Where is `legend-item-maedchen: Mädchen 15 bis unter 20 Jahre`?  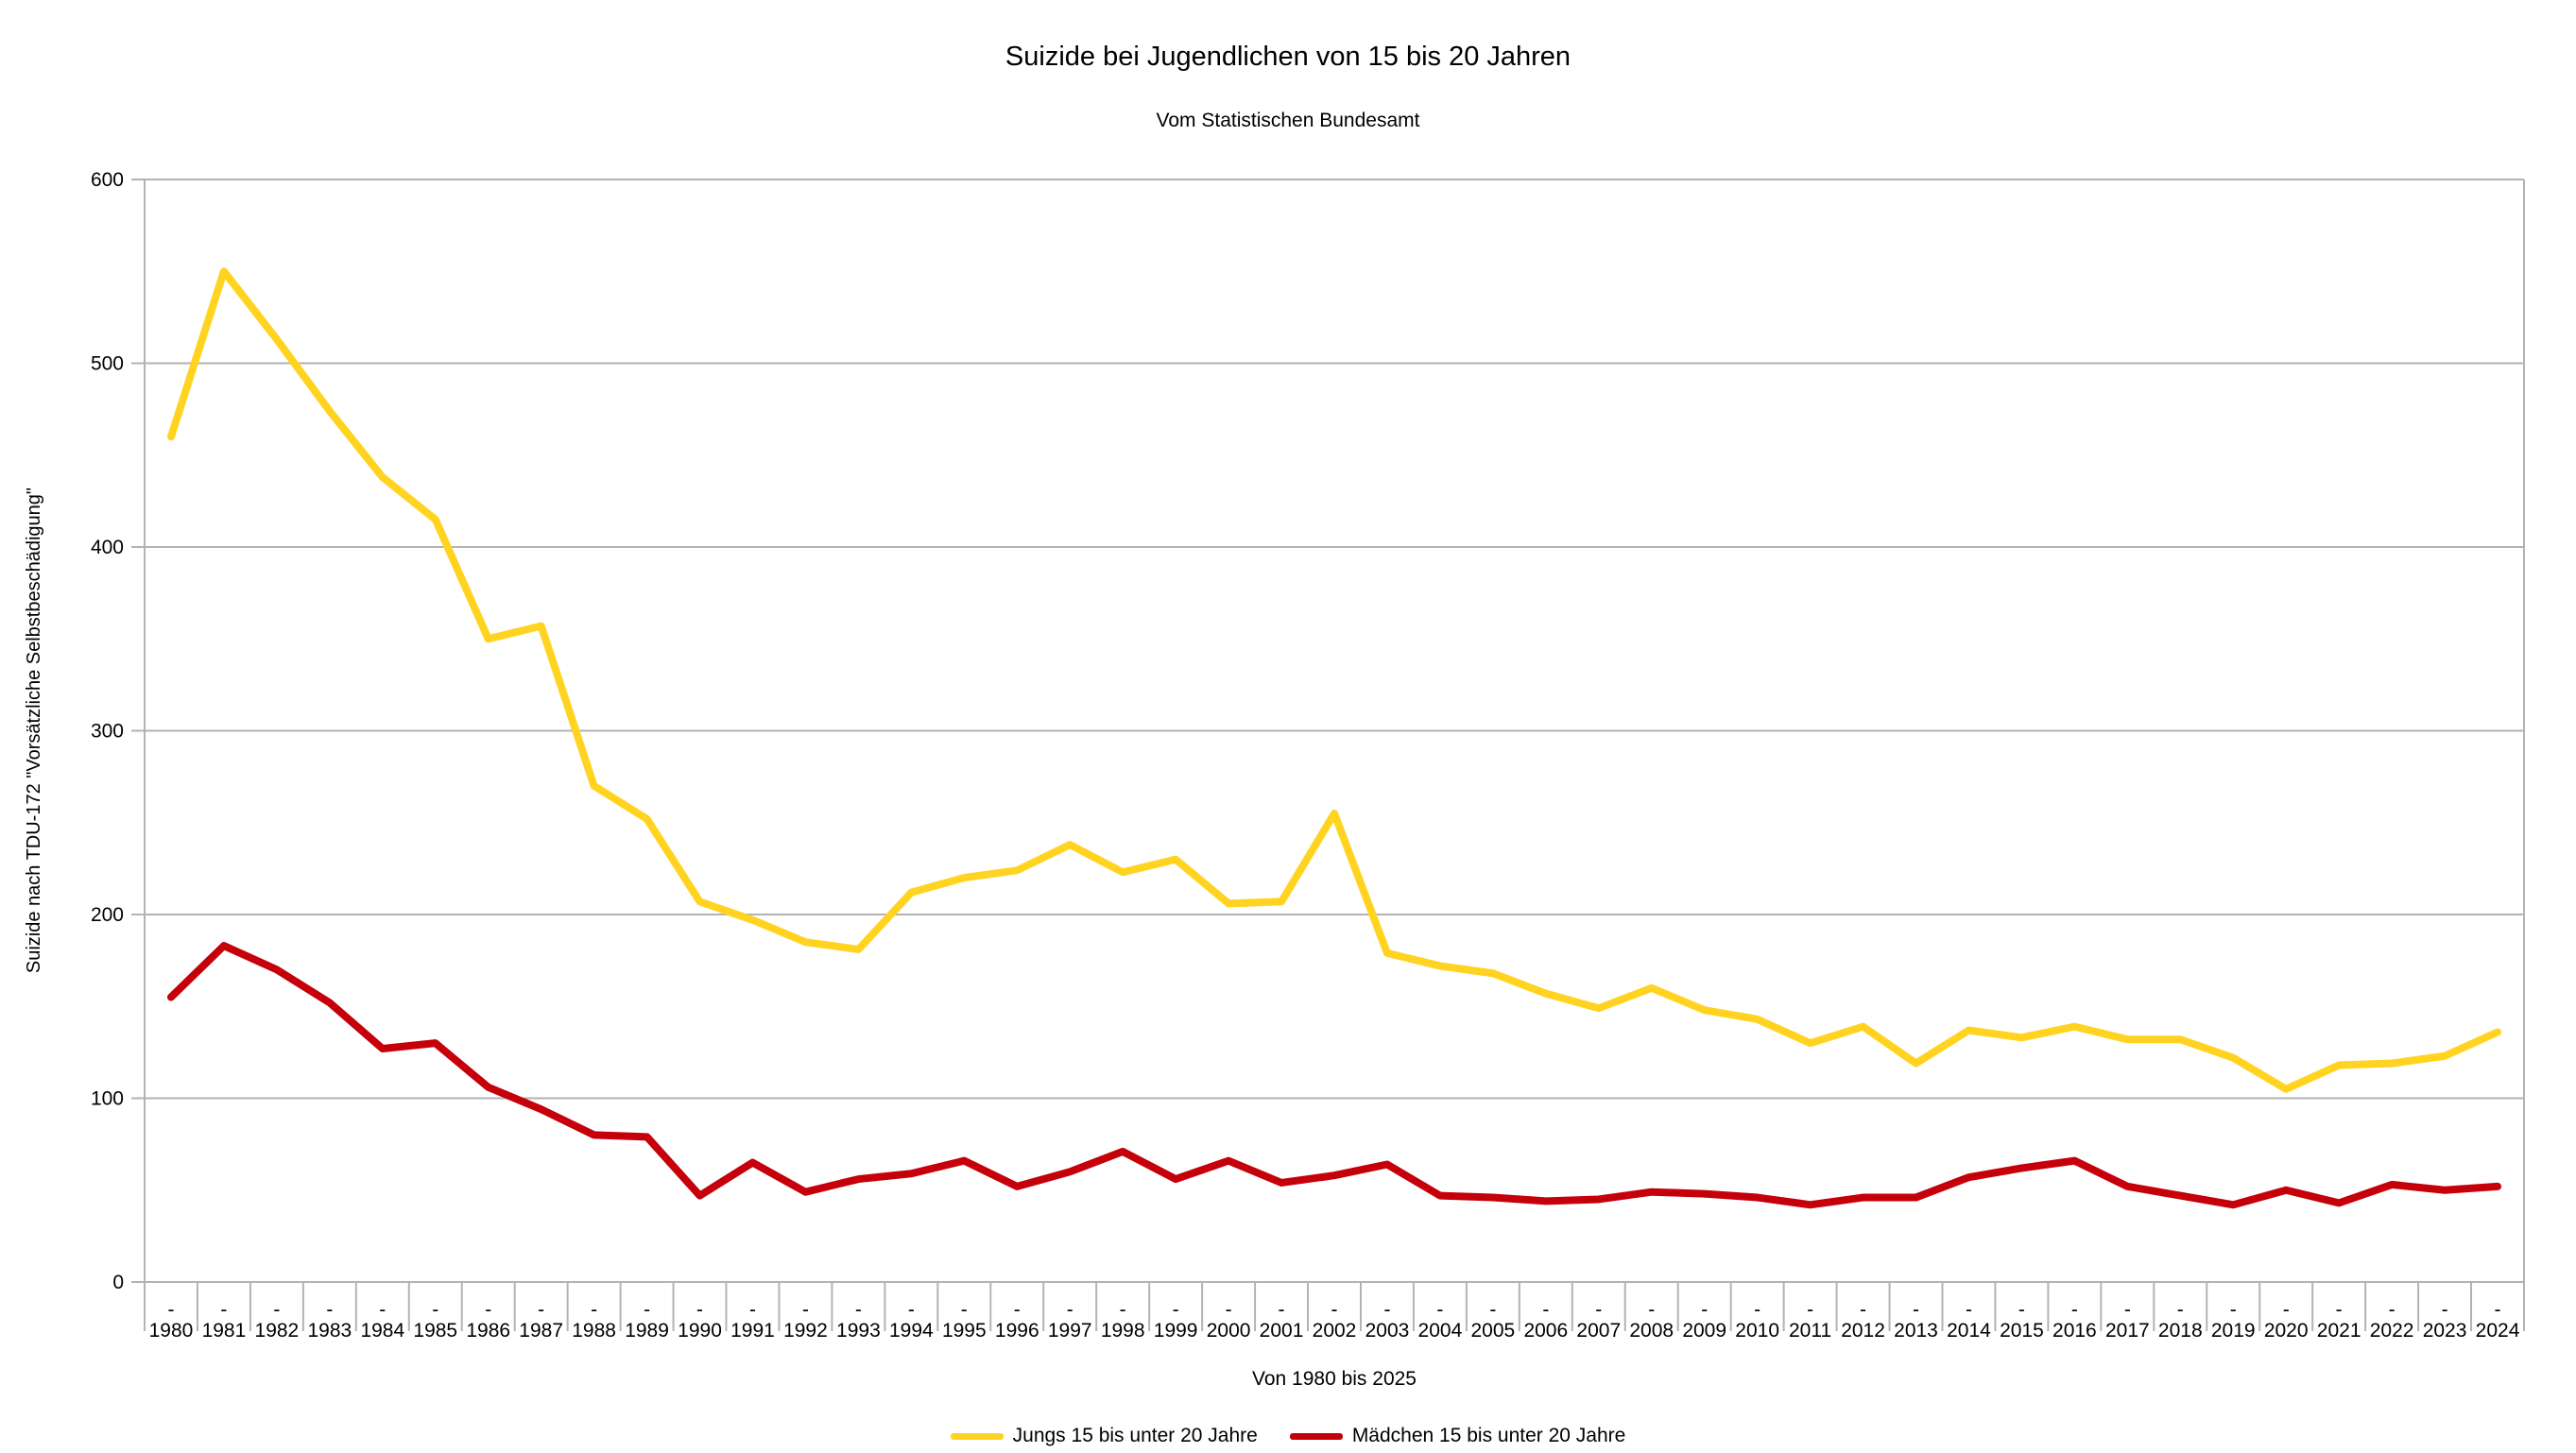
legend-item-maedchen: Mädchen 15 bis unter 20 Jahre is located at coordinates (1457, 1436).